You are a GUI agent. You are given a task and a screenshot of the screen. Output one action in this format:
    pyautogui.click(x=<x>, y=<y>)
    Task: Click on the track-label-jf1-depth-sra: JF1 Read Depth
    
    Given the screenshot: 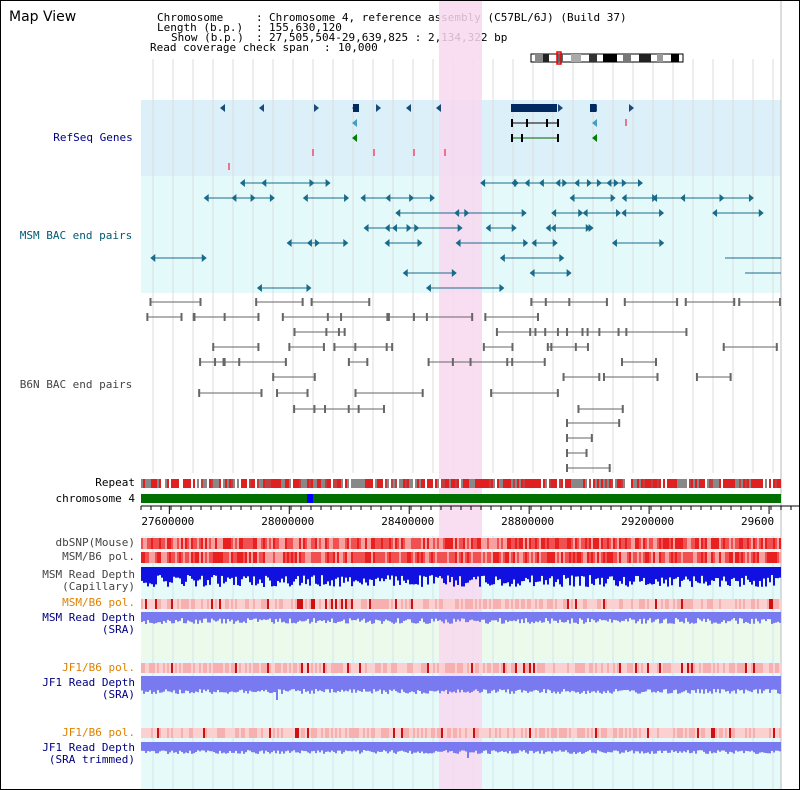 What is the action you would take?
    pyautogui.click(x=88, y=682)
    